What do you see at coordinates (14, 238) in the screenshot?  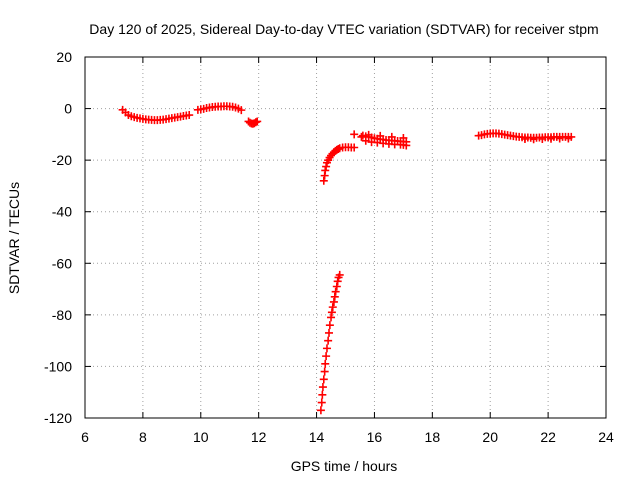 I see `y-axis-label: SDTVAR / TECUs` at bounding box center [14, 238].